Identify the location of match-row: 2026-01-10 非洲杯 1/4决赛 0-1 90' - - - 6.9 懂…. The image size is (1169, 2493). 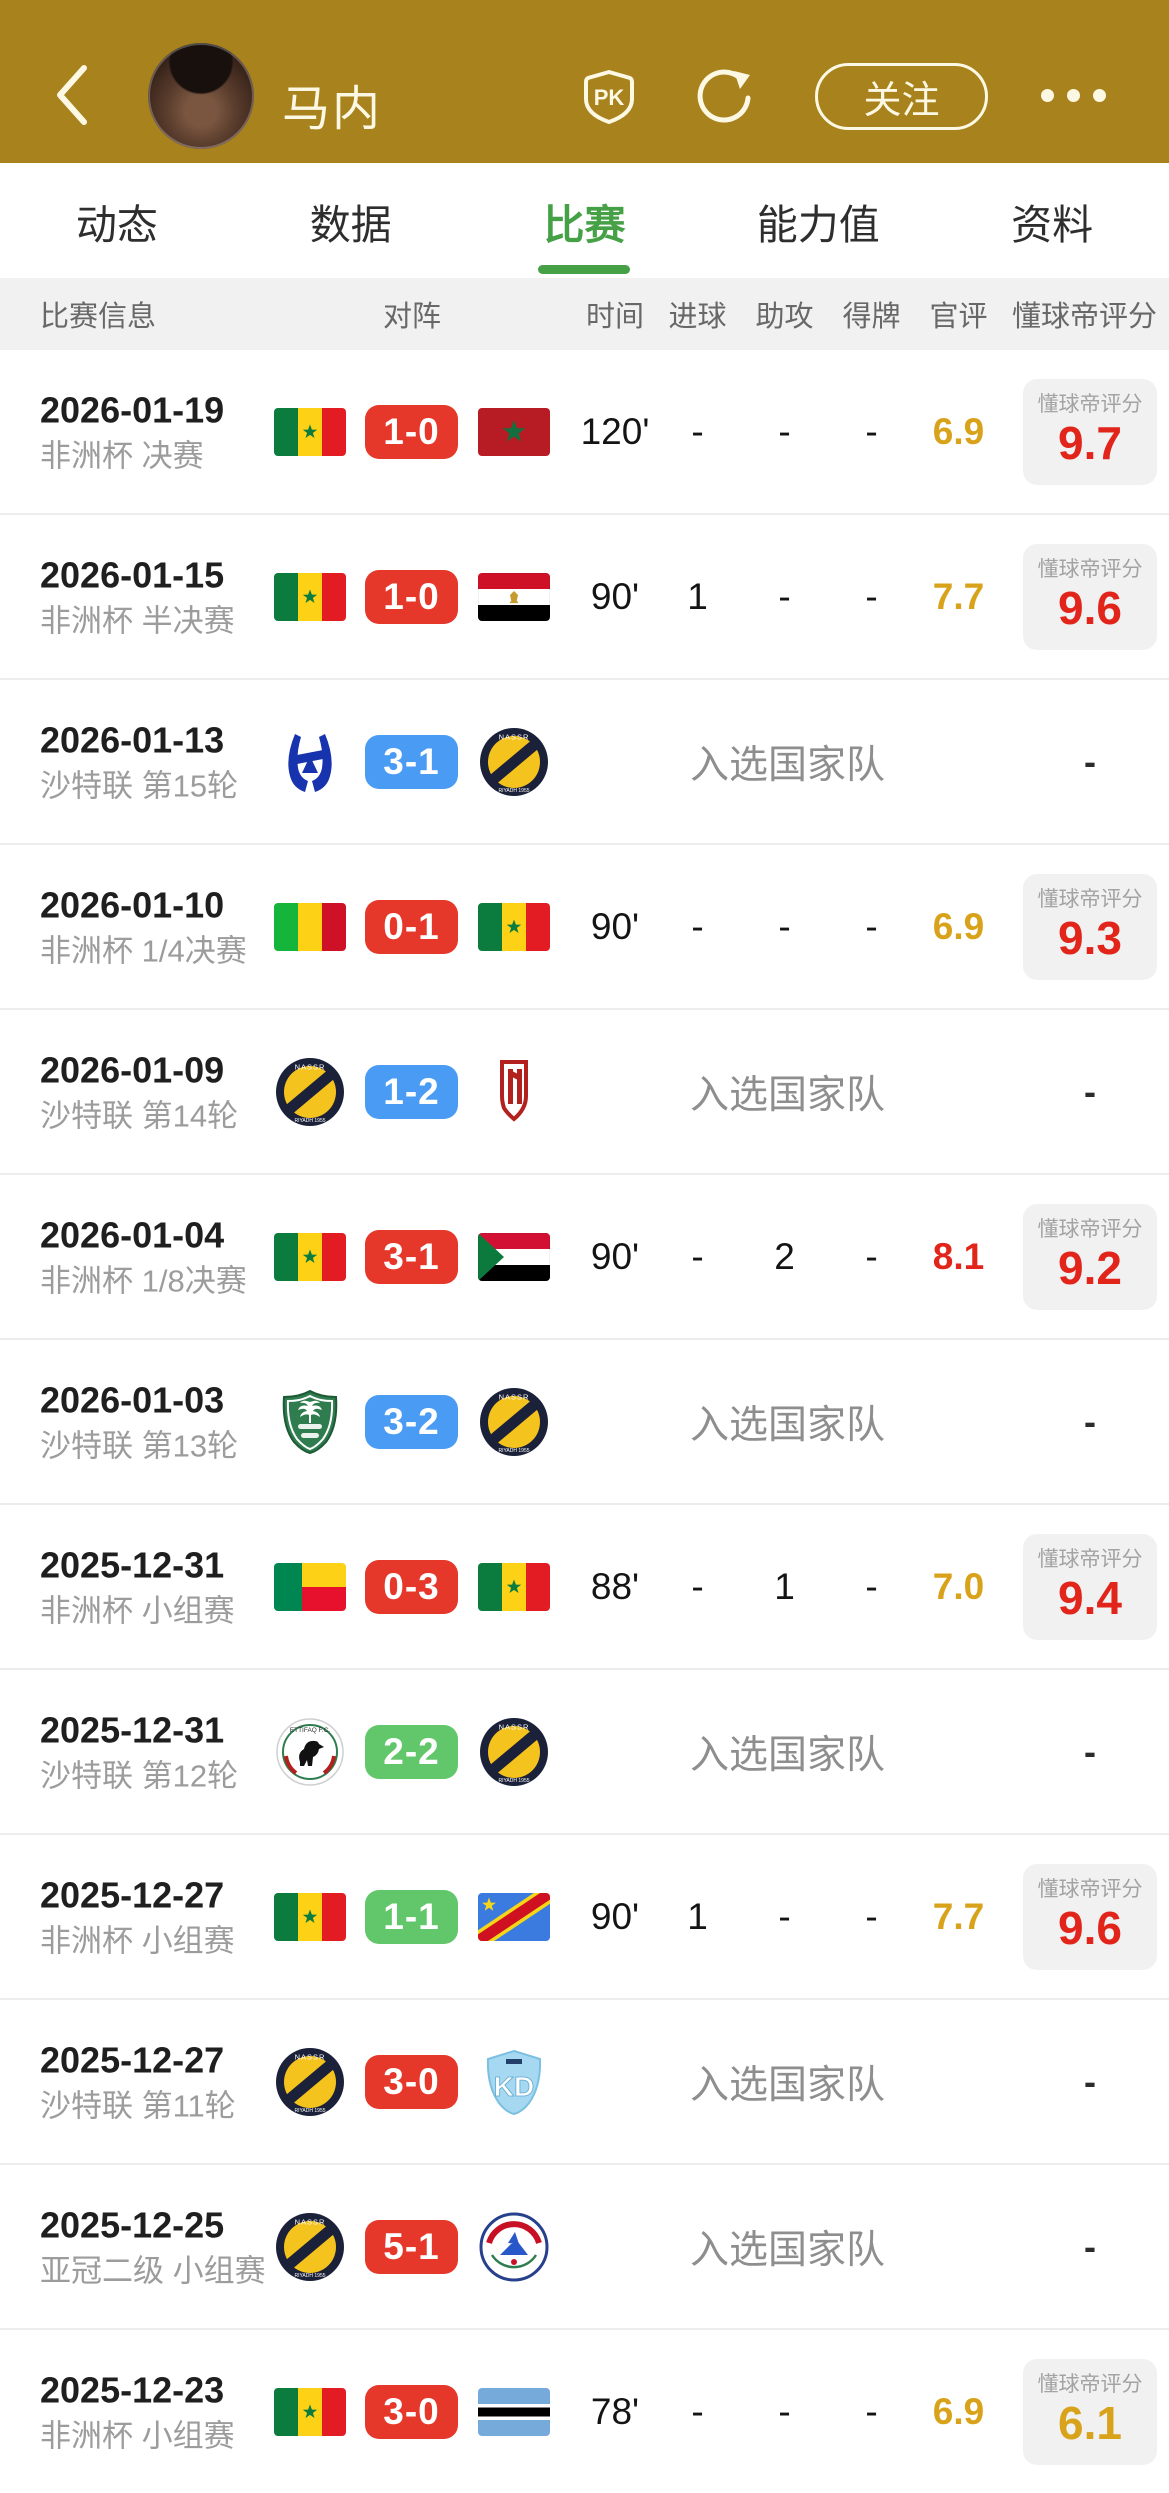
(584, 925).